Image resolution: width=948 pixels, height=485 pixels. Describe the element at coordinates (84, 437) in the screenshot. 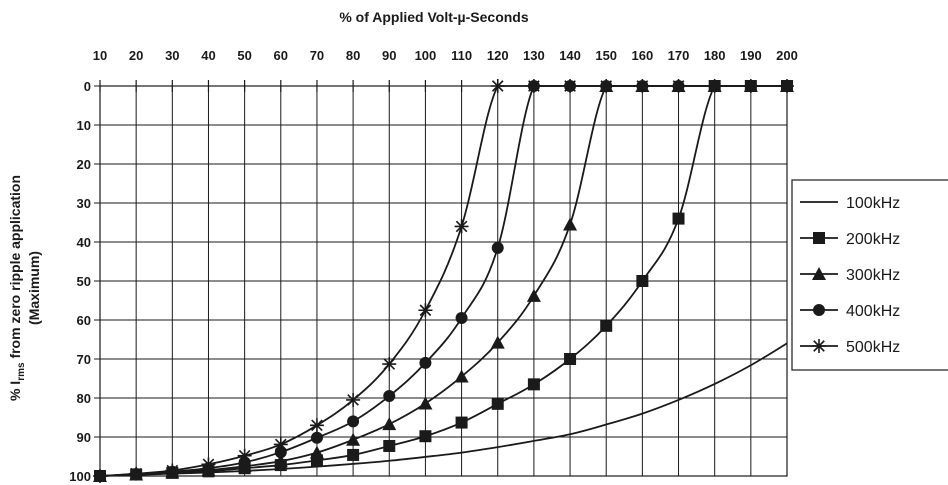

I see `y-tick-label: 90` at that location.